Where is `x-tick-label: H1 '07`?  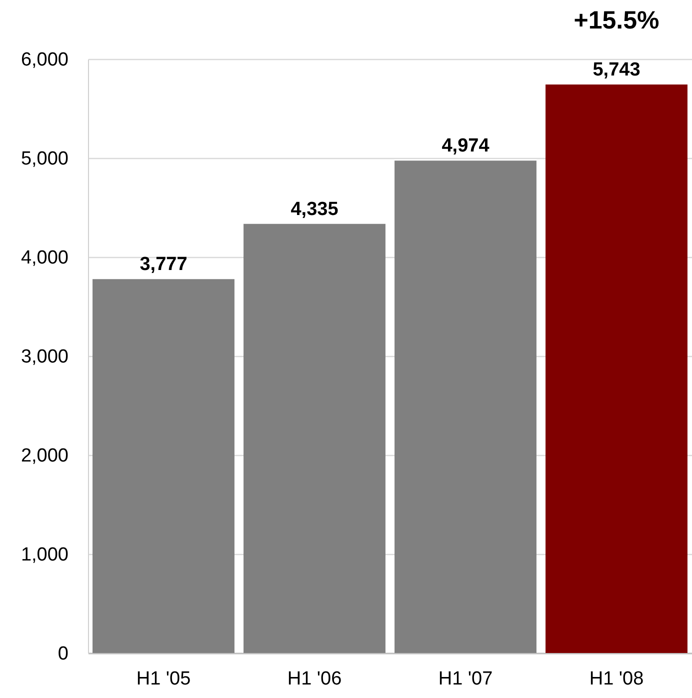 x-tick-label: H1 '07 is located at coordinates (465, 679).